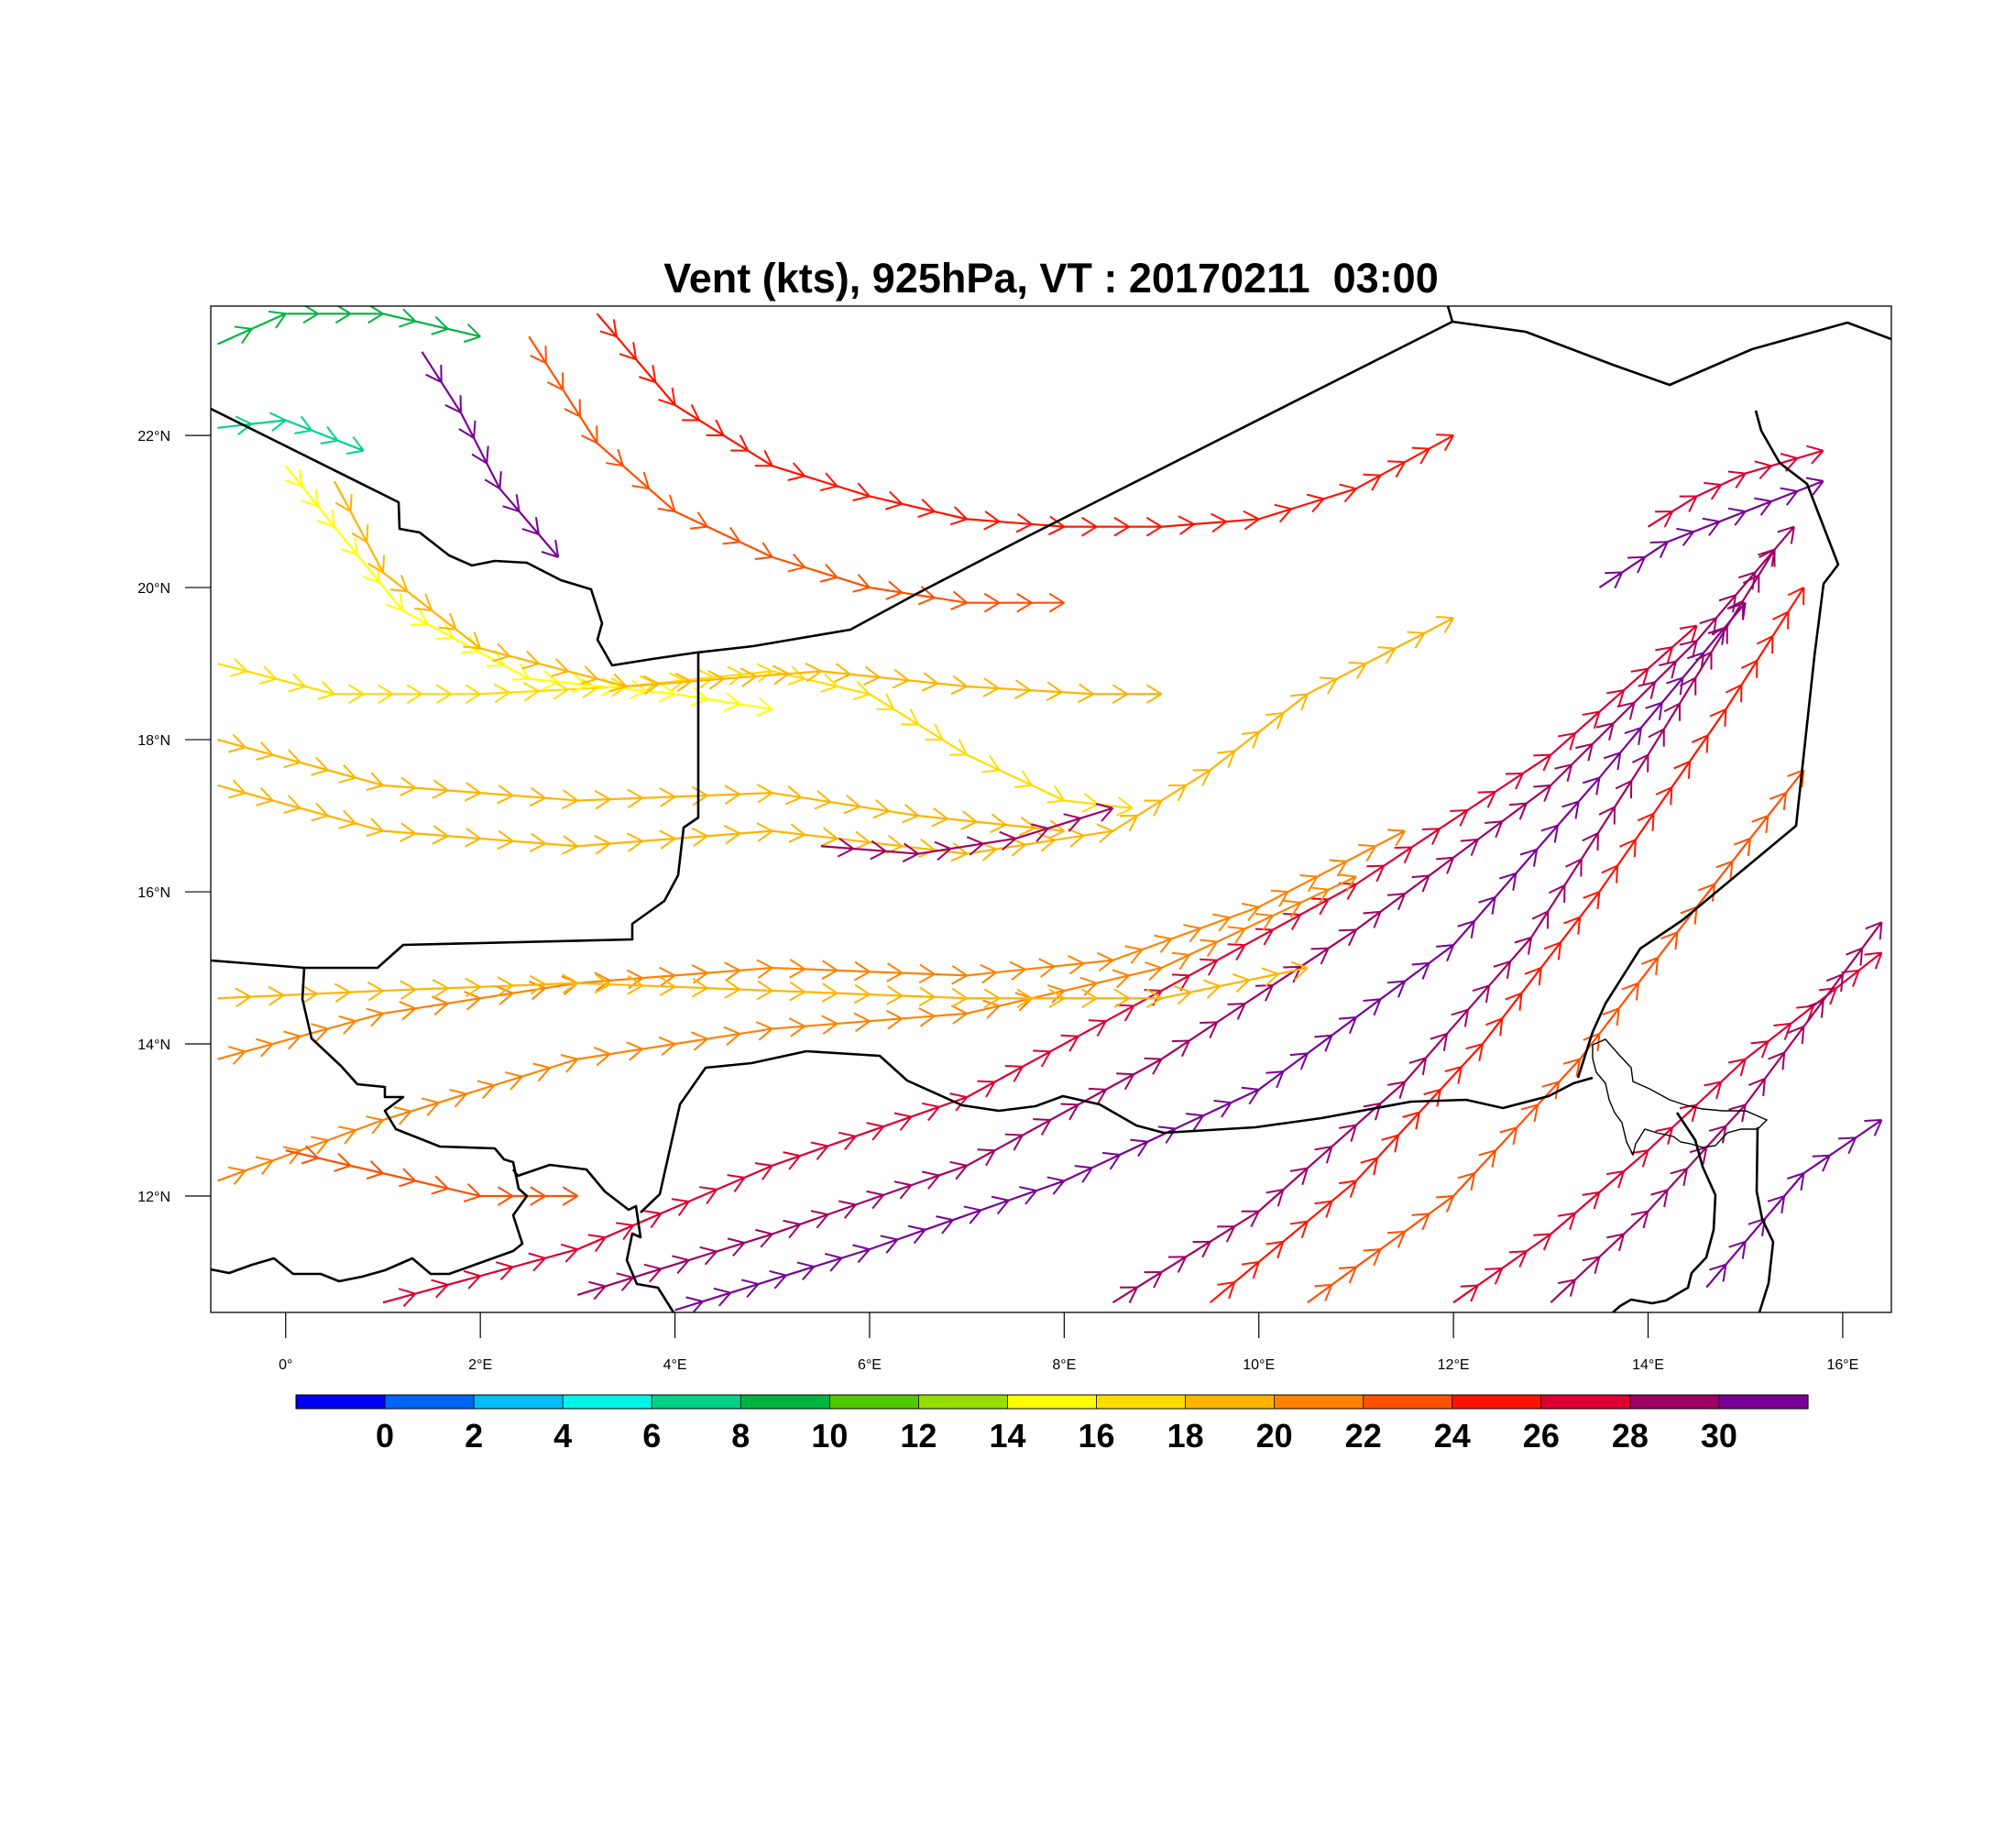 The image size is (2016, 1833). What do you see at coordinates (641, 785) in the screenshot?
I see `streamline` at bounding box center [641, 785].